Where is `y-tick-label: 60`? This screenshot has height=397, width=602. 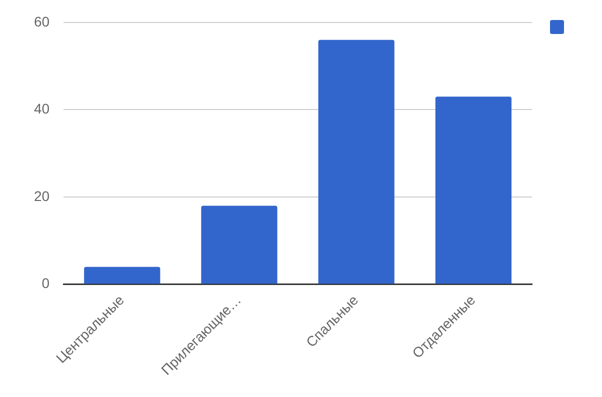 y-tick-label: 60 is located at coordinates (42, 21).